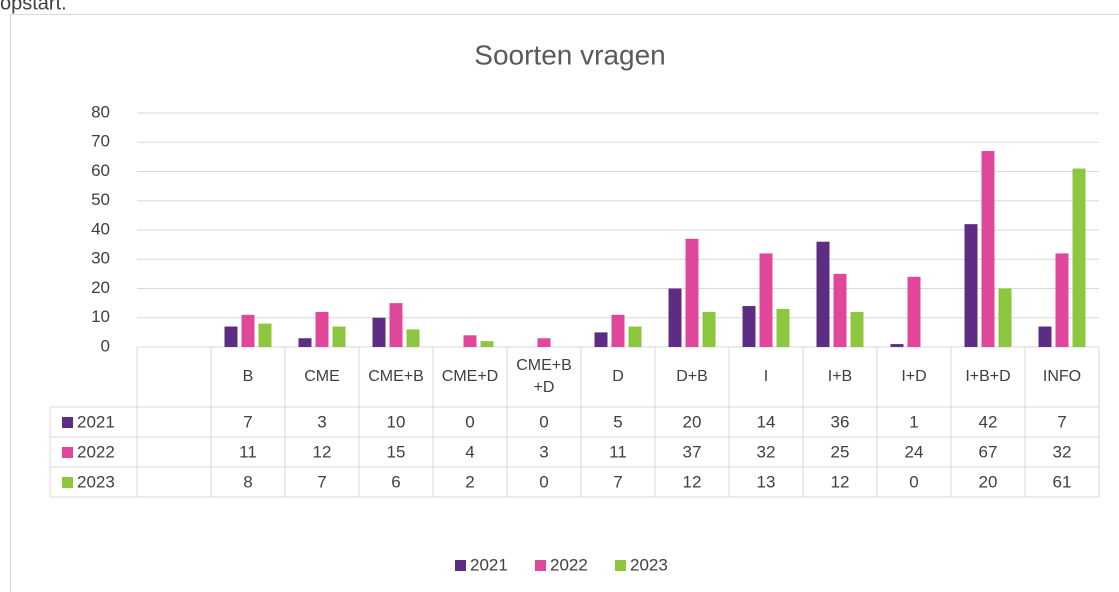 The height and width of the screenshot is (592, 1119). I want to click on cell: CME+B, so click(396, 377).